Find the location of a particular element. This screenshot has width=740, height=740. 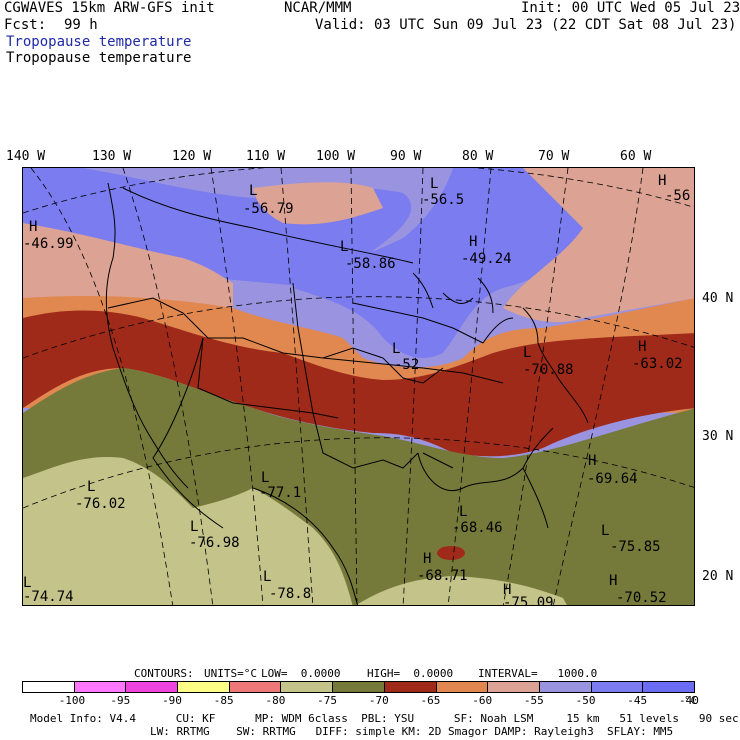

low-value: -56.79 is located at coordinates (268, 209).